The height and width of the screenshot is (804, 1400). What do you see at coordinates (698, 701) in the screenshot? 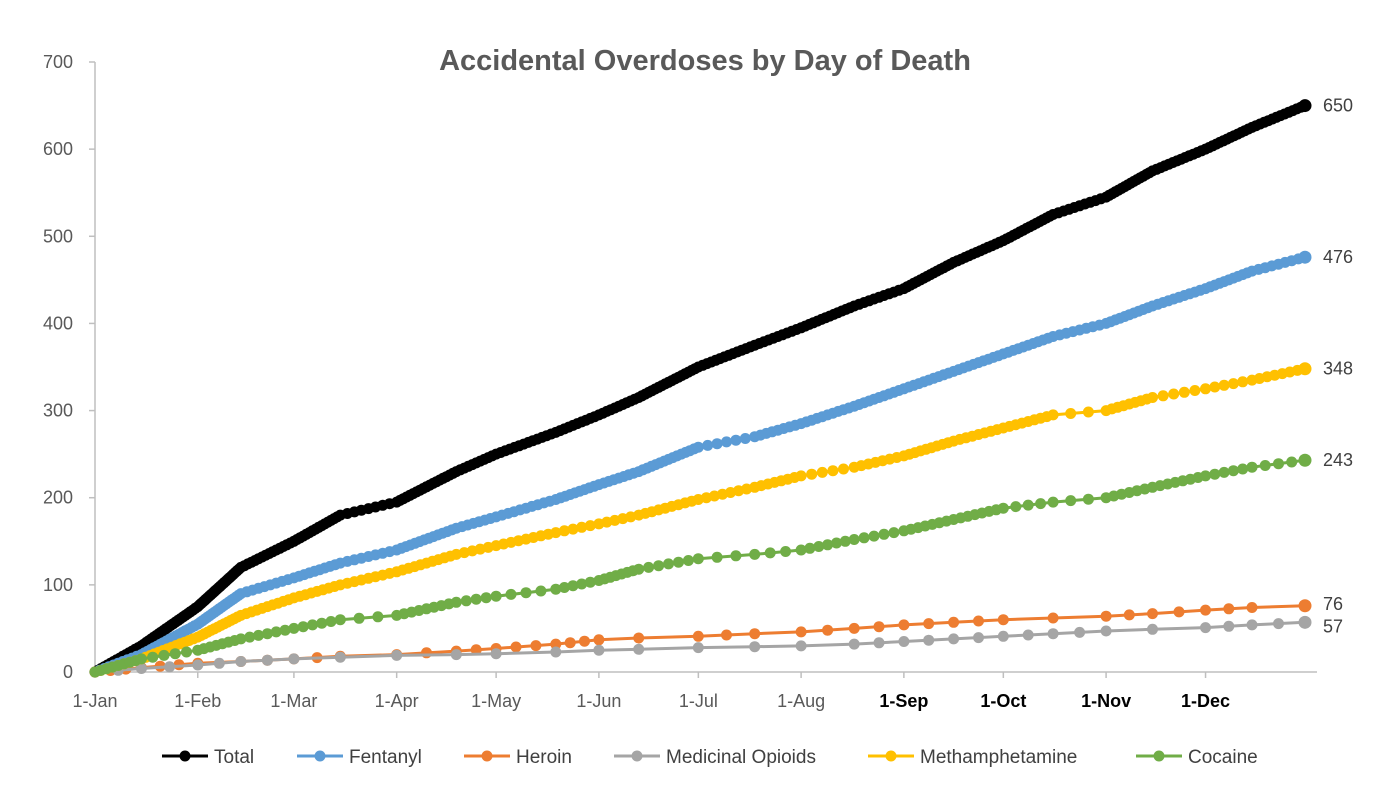
I see `x-tick-label: 1-Jul` at bounding box center [698, 701].